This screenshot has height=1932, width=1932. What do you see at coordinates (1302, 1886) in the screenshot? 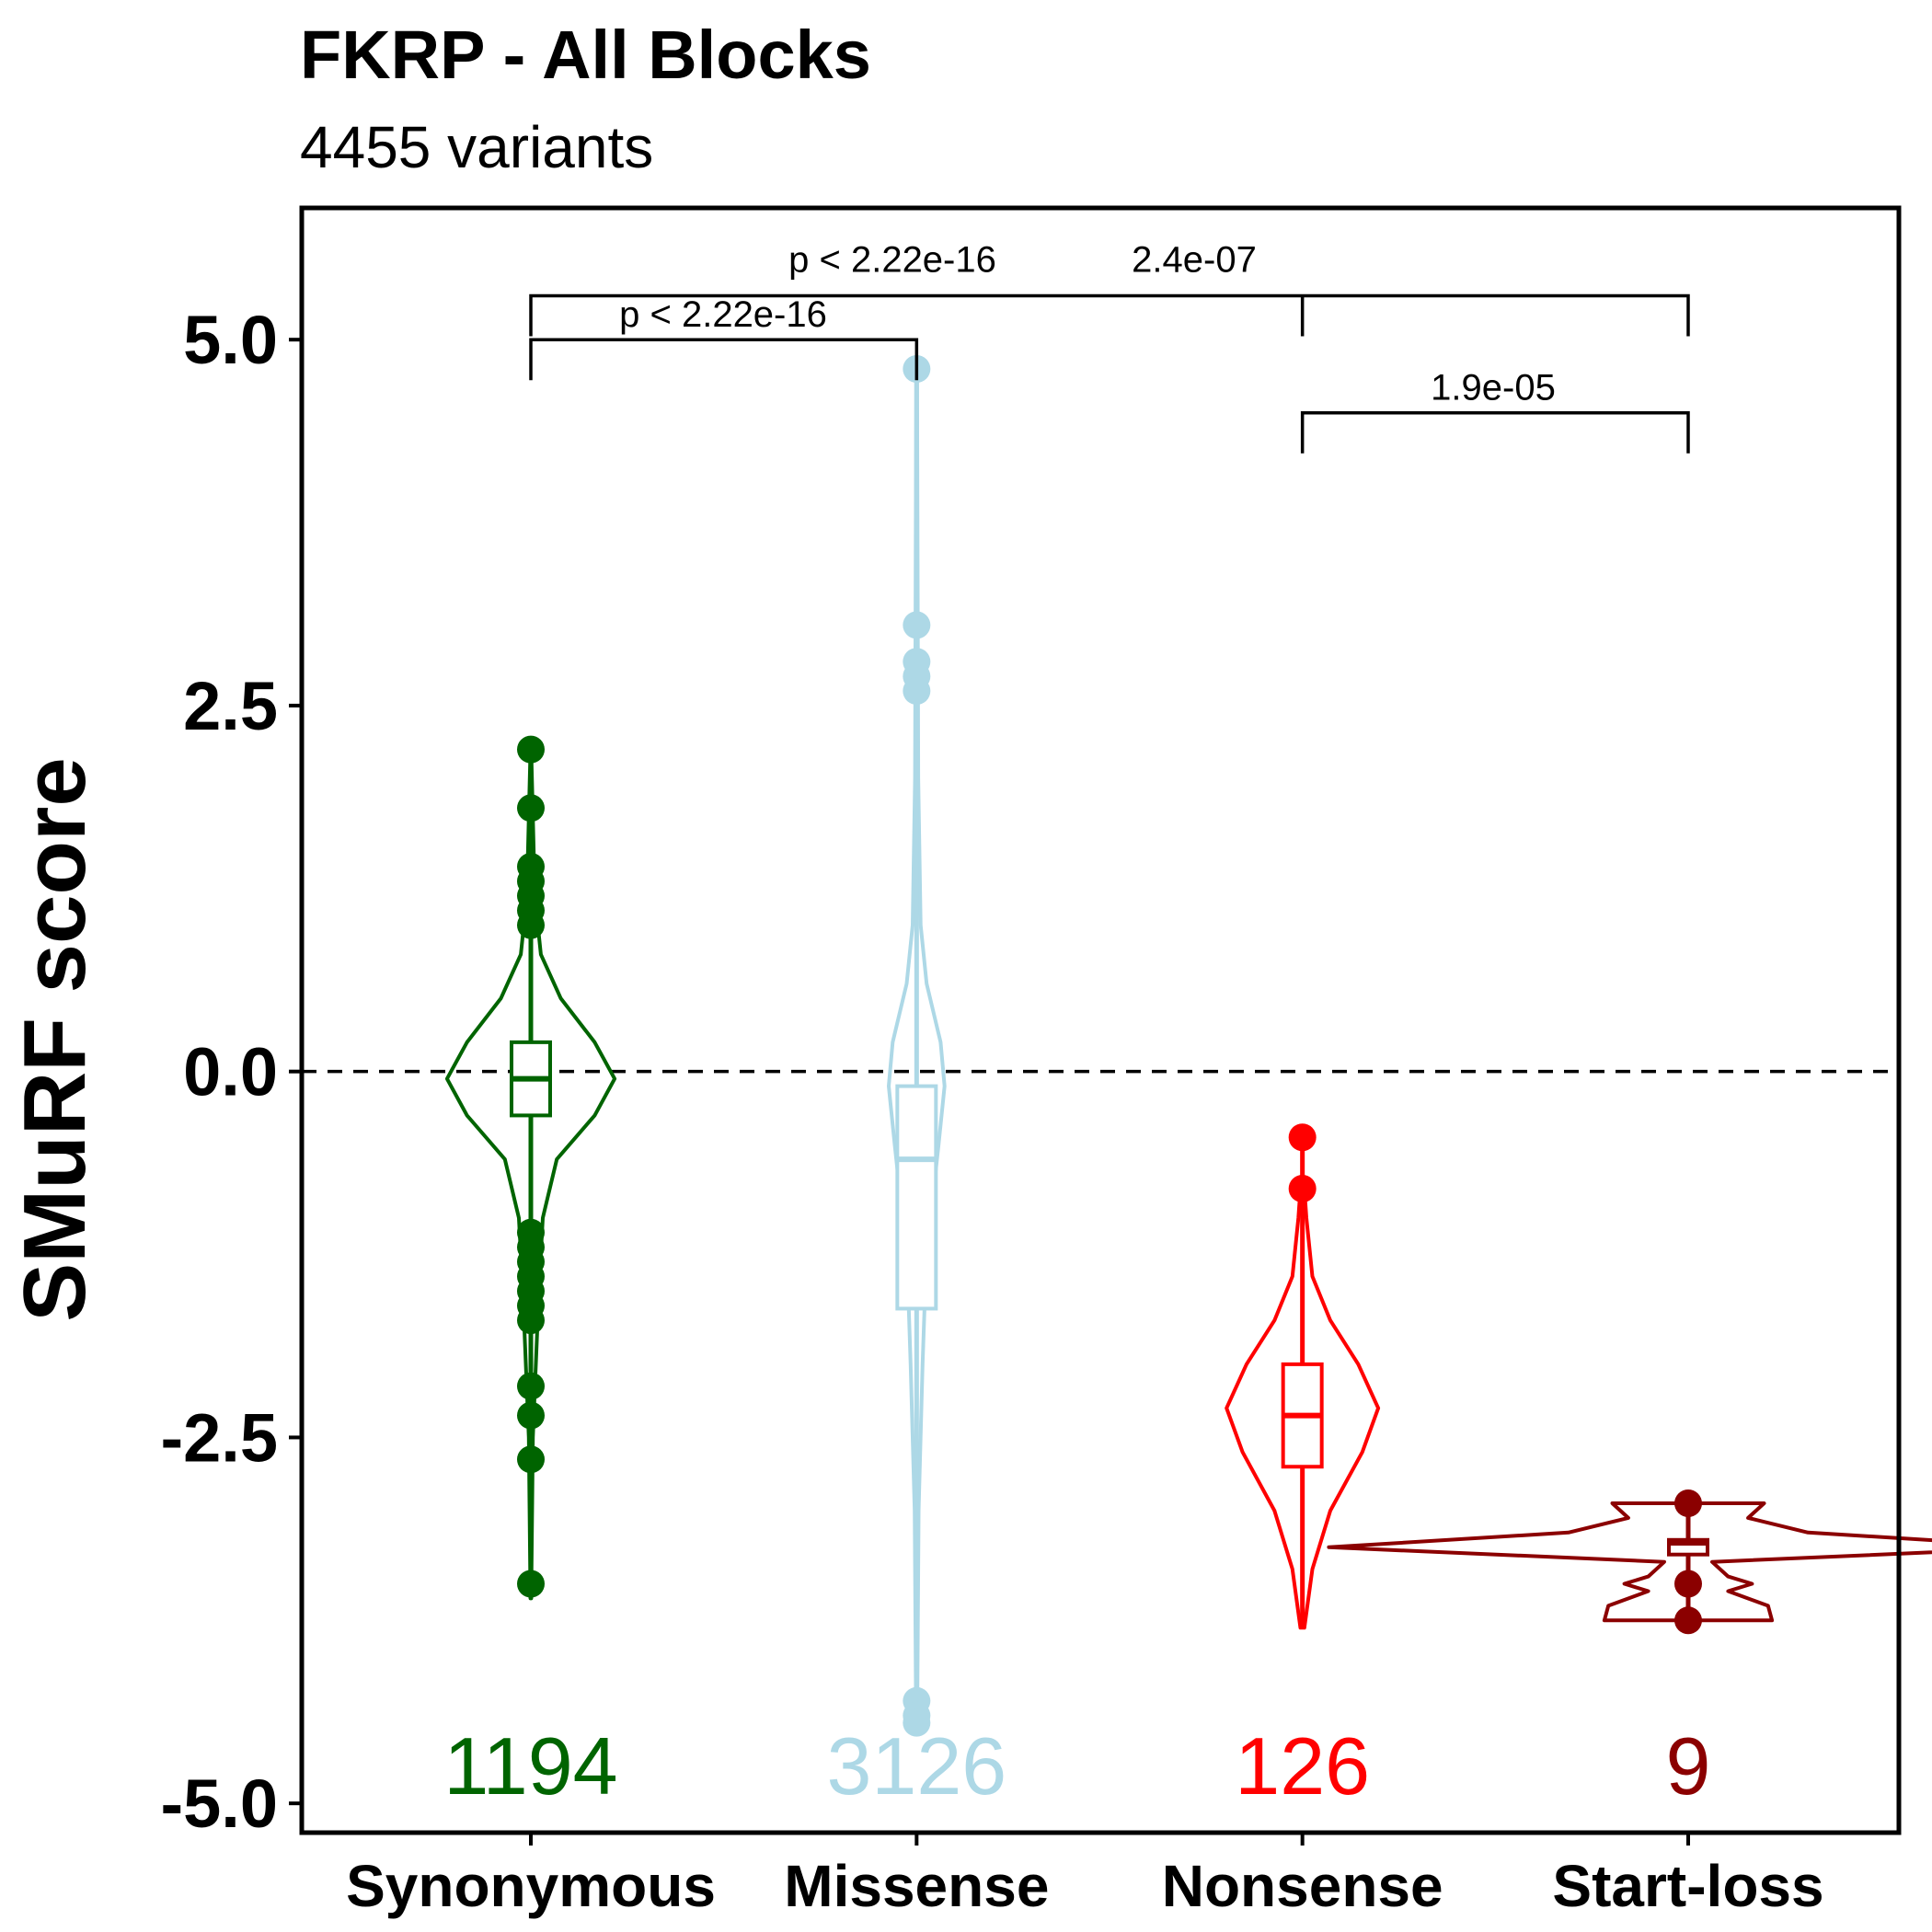
I see `x-tick-label: Nonsense` at bounding box center [1302, 1886].